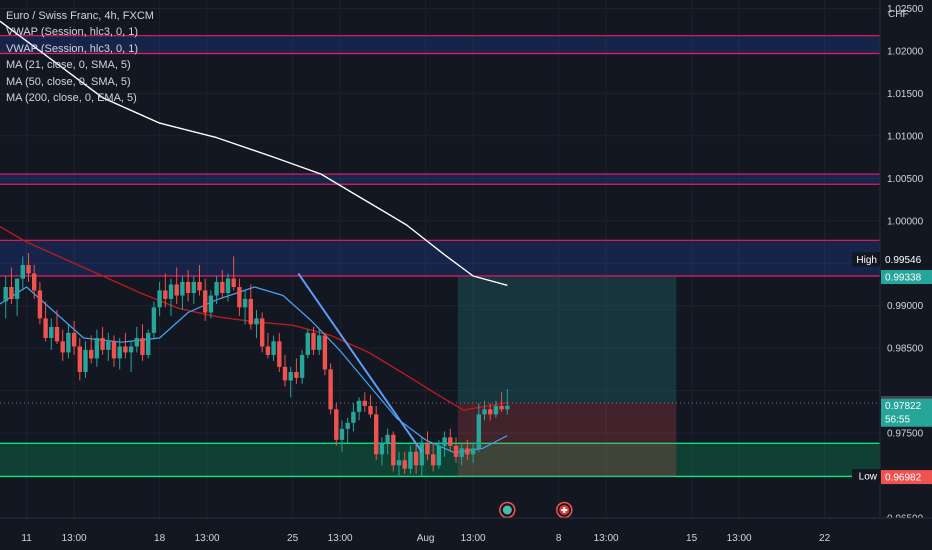 Image resolution: width=932 pixels, height=550 pixels. Describe the element at coordinates (68, 81) in the screenshot. I see `indicator-ma-50: MA (50, close, 0, SMA, 5)` at that location.